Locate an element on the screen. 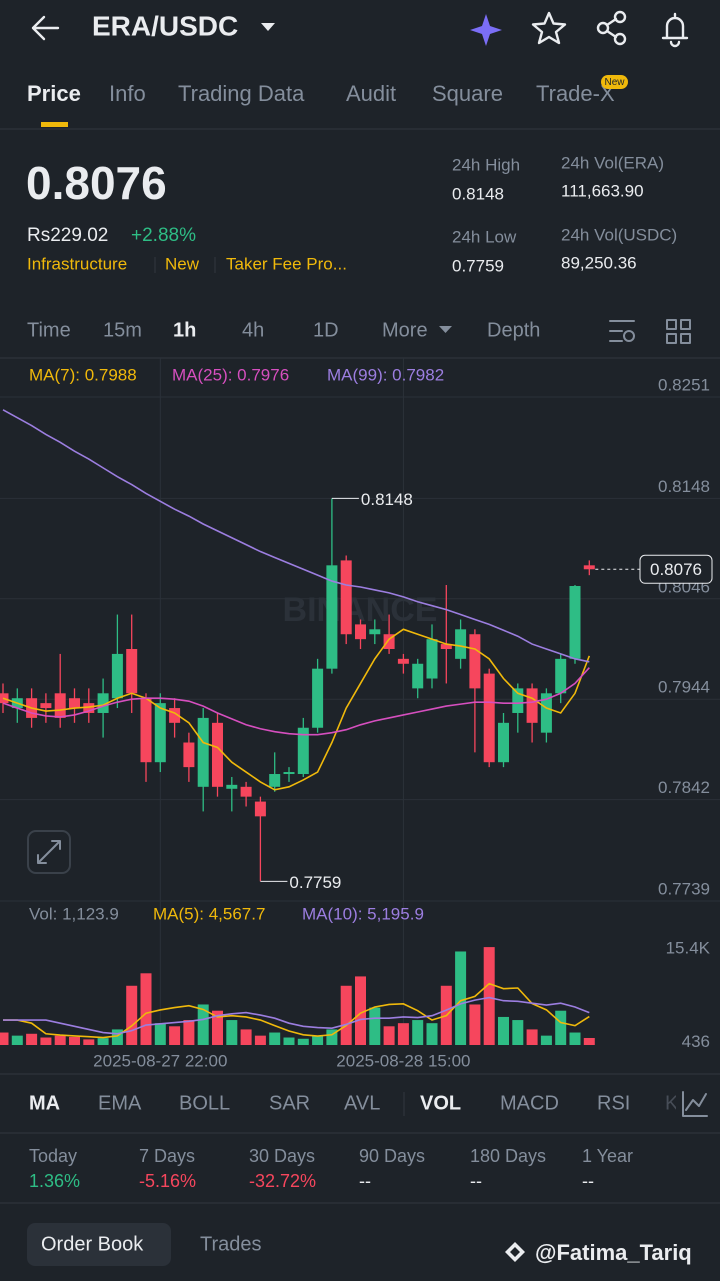 This screenshot has width=720, height=1281. expand-button is located at coordinates (49, 852).